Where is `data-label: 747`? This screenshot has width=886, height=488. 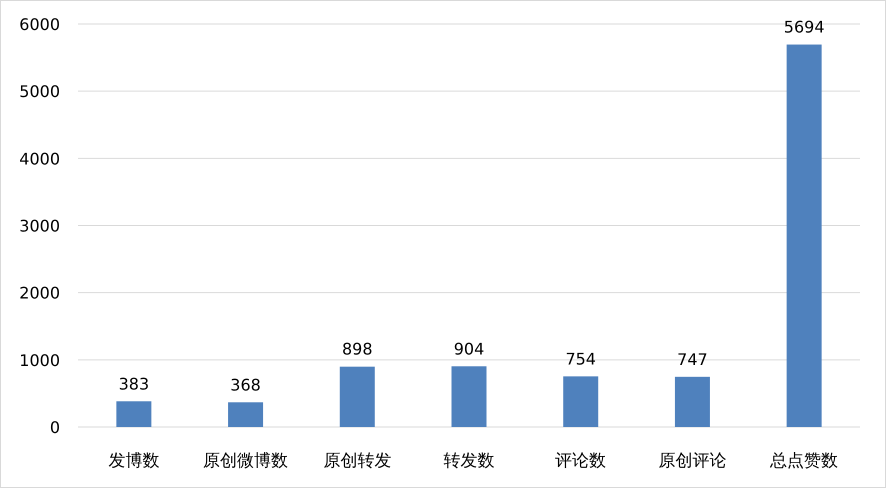 data-label: 747 is located at coordinates (692, 359).